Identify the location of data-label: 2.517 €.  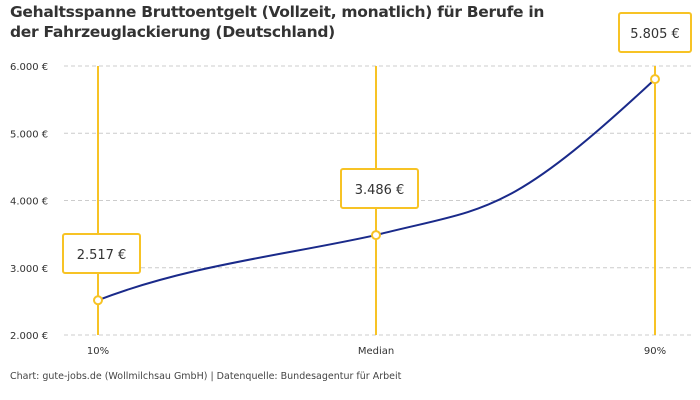
(102, 255).